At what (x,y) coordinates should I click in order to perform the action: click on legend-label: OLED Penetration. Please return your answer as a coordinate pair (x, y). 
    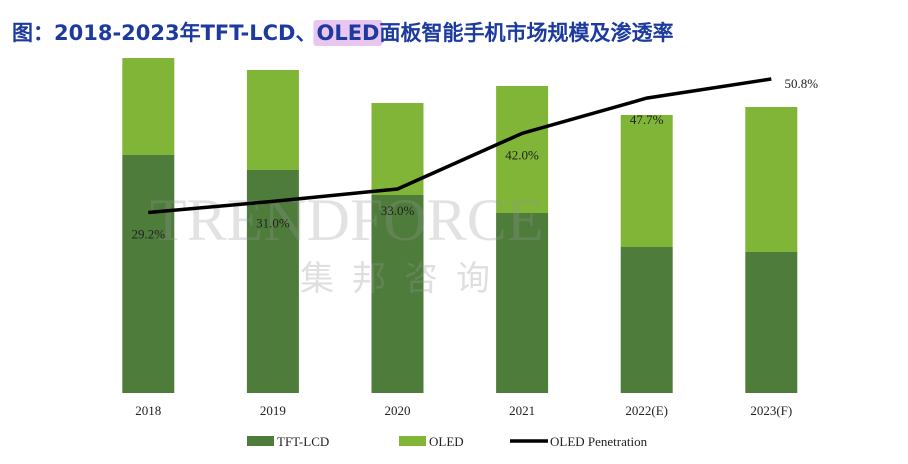
    Looking at the image, I should click on (599, 441).